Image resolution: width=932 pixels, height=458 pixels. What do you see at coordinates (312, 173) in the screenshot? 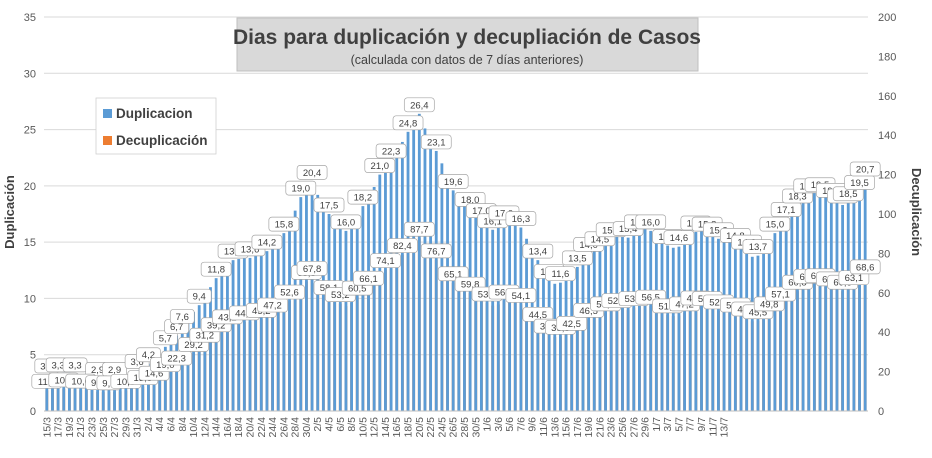
I see `data-label-text: 20,4` at bounding box center [312, 173].